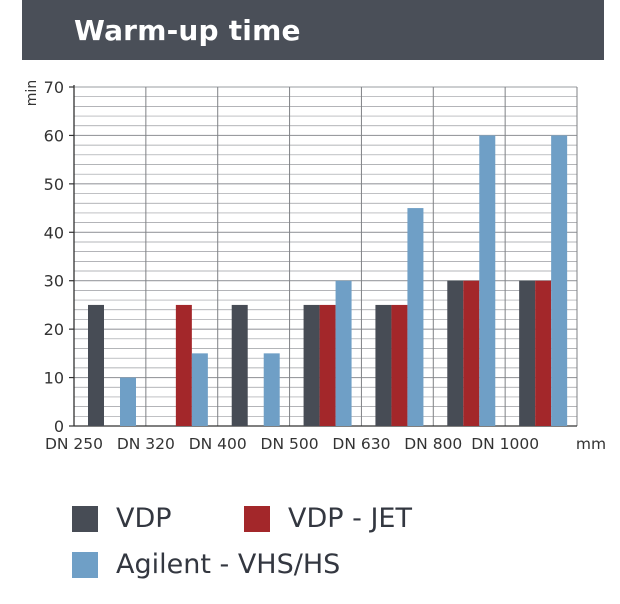 This screenshot has width=620, height=604. I want to click on y-tick-label: 10, so click(54, 378).